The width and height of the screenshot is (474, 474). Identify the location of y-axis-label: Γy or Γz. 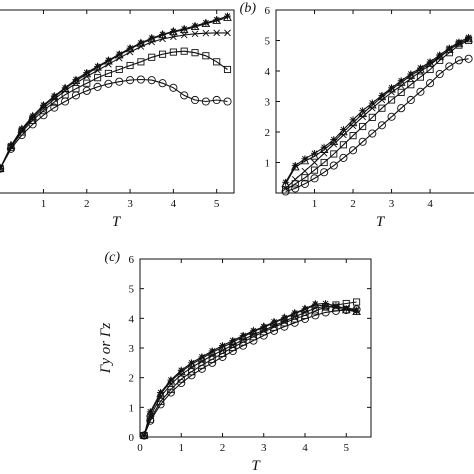
(106, 349).